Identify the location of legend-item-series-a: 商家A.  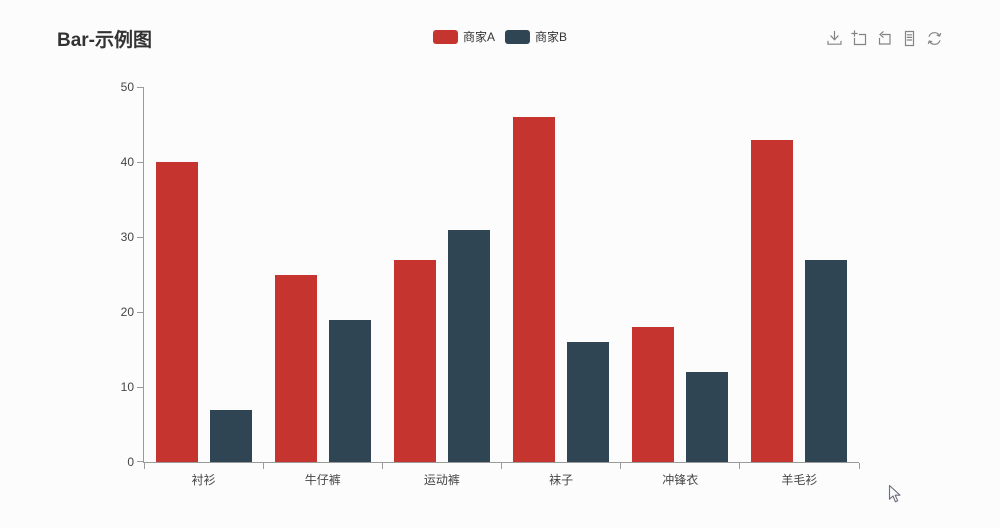
(463, 36).